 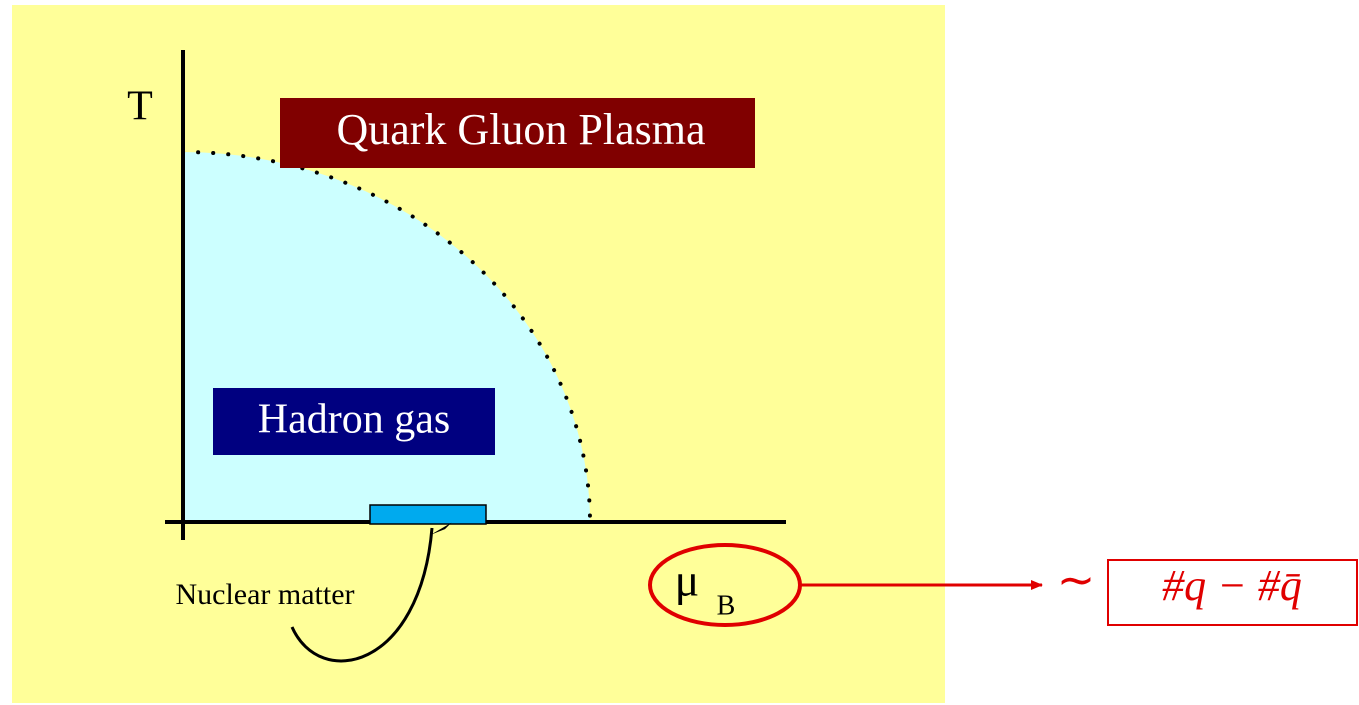 What do you see at coordinates (264, 594) in the screenshot?
I see `nuclear-matter-label: Nuclear matter` at bounding box center [264, 594].